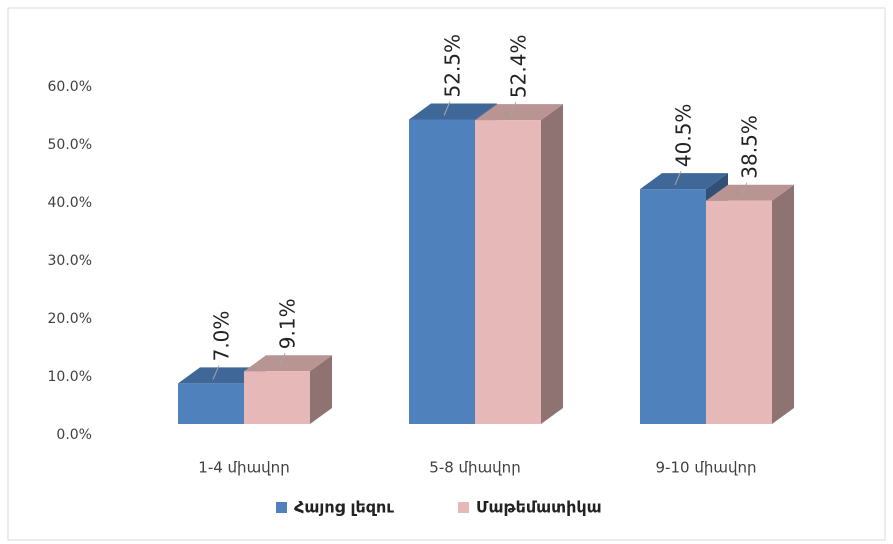 The width and height of the screenshot is (893, 544). I want to click on y-tick-label: 40.0%, so click(70, 203).